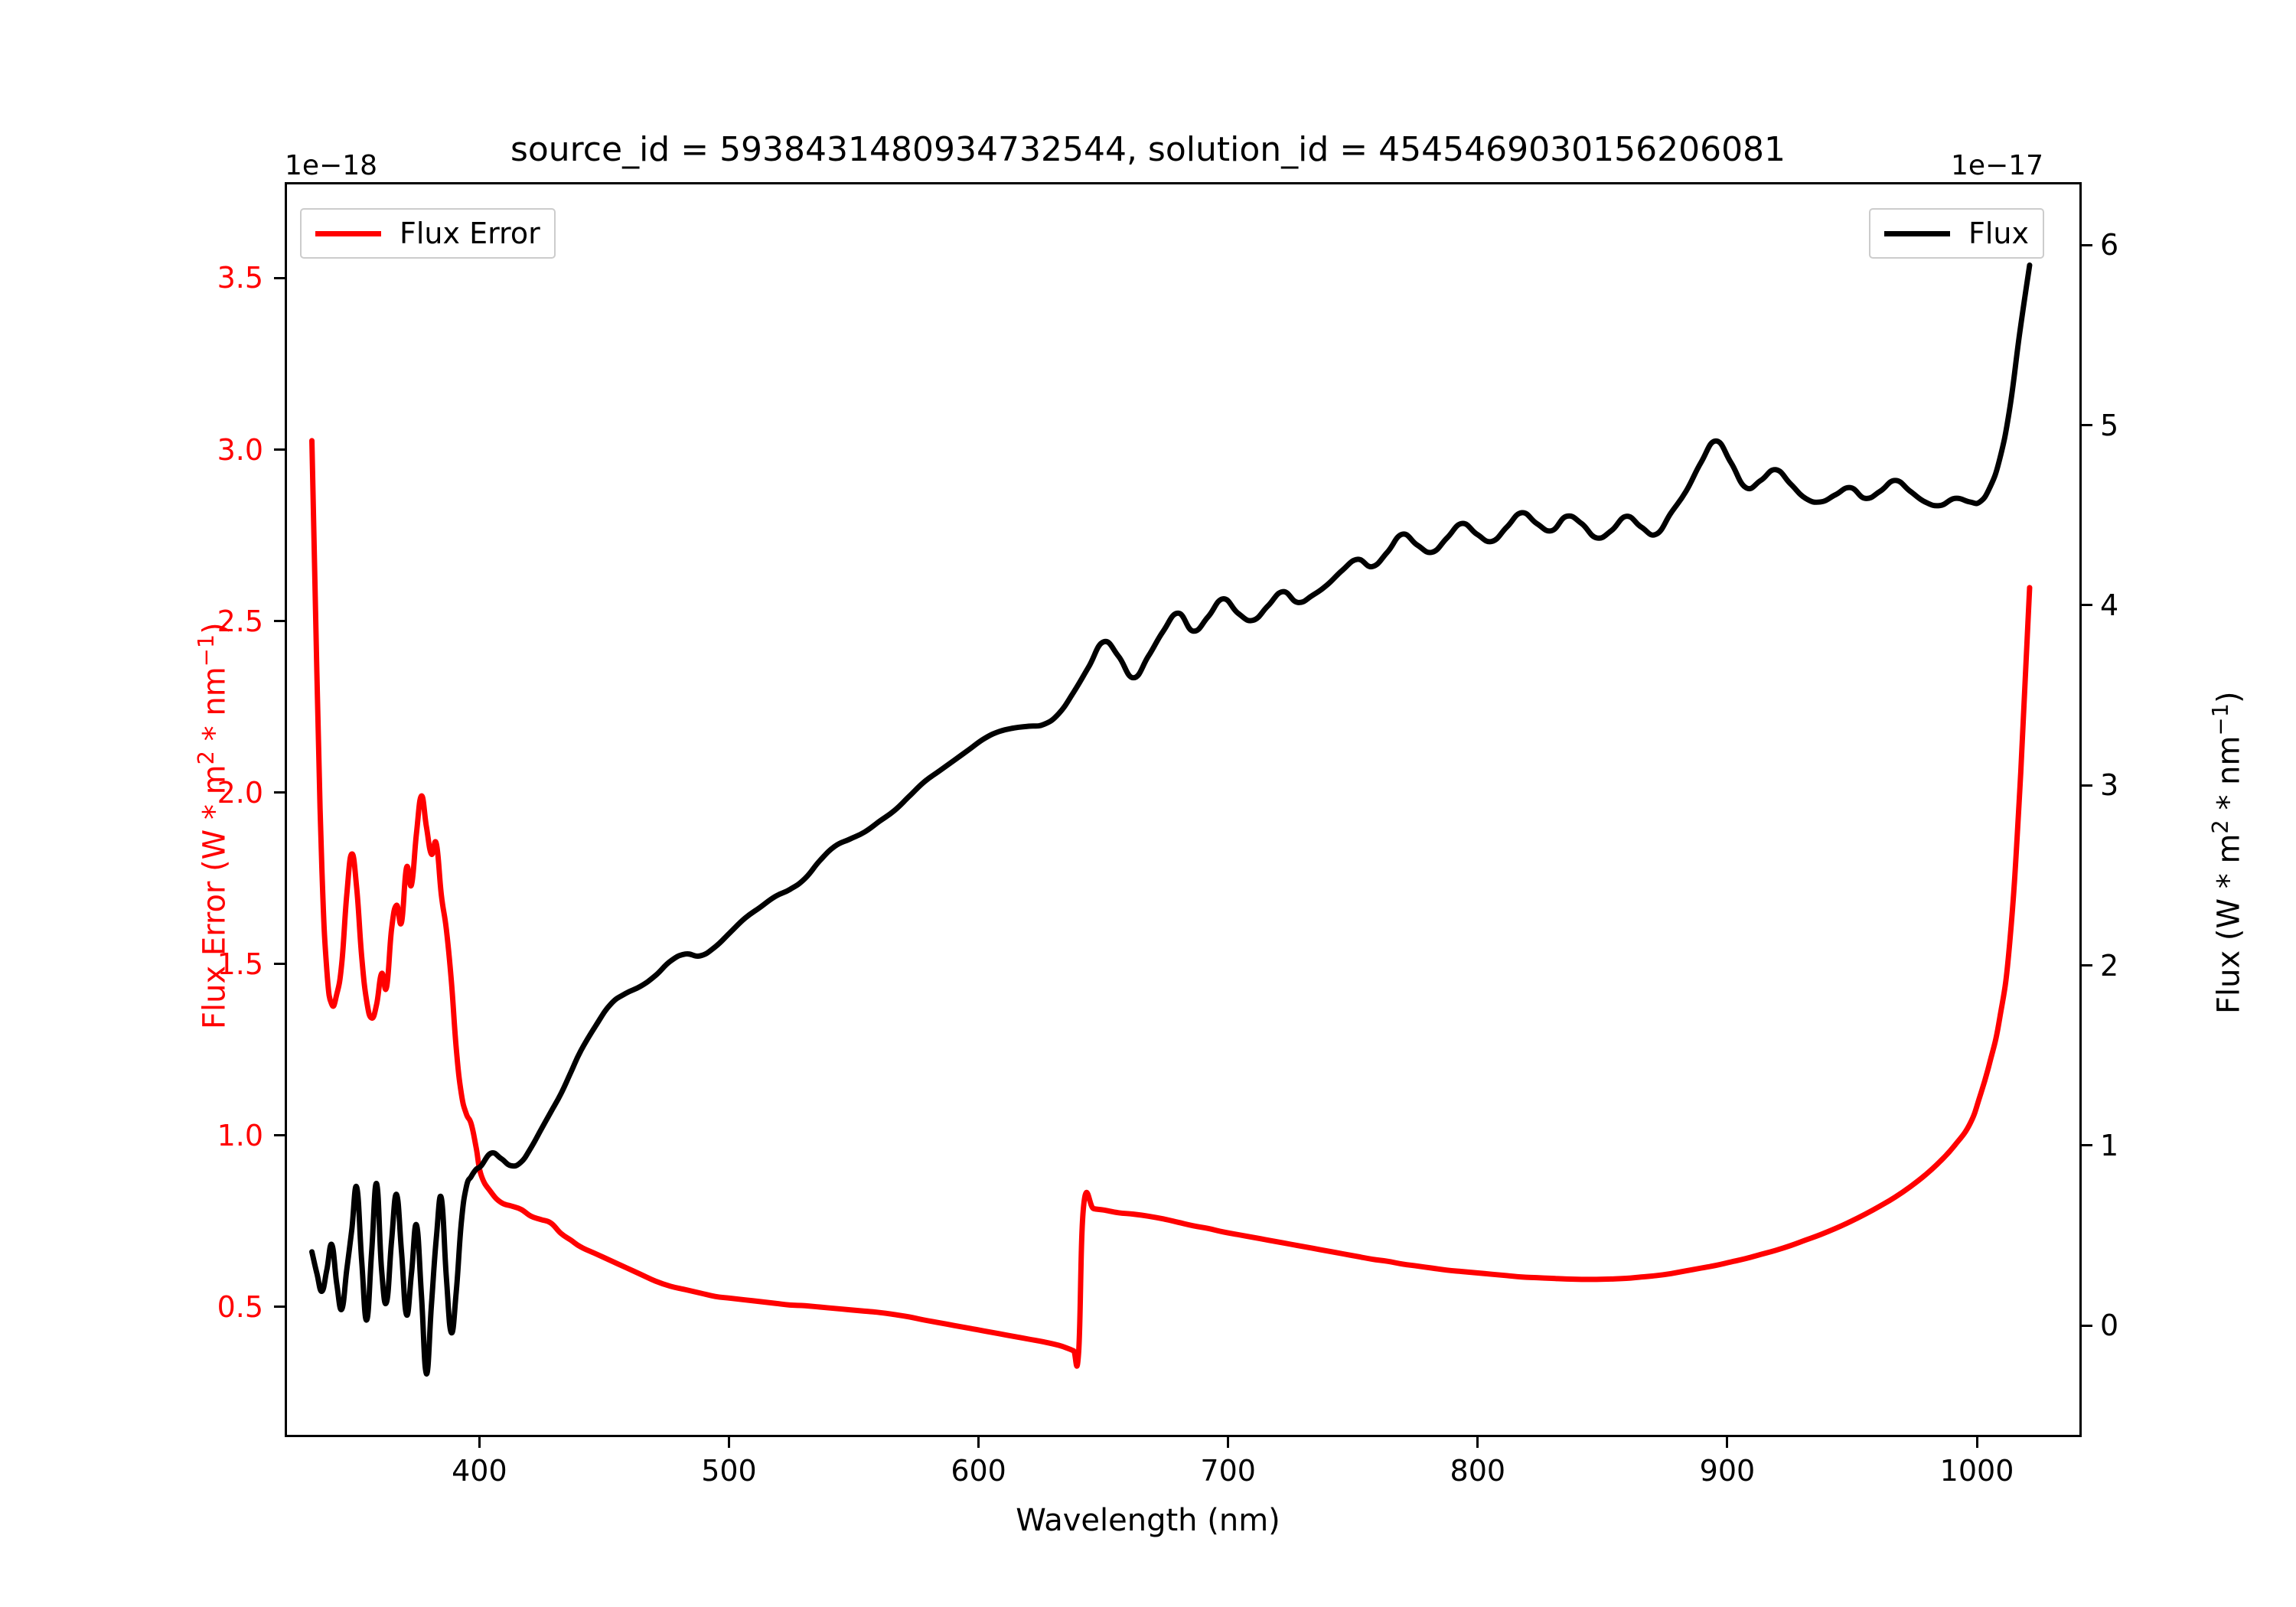  I want to click on flux-error-legend-swatch-icon, so click(348, 233).